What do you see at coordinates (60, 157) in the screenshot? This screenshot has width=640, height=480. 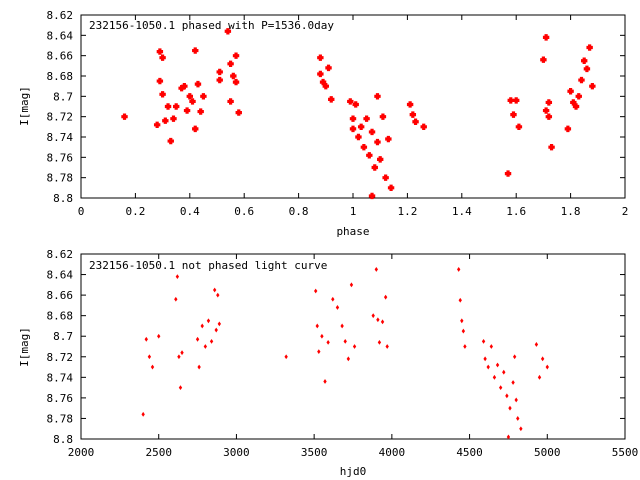 I see `phased-y-tick-label: 8.76` at bounding box center [60, 157].